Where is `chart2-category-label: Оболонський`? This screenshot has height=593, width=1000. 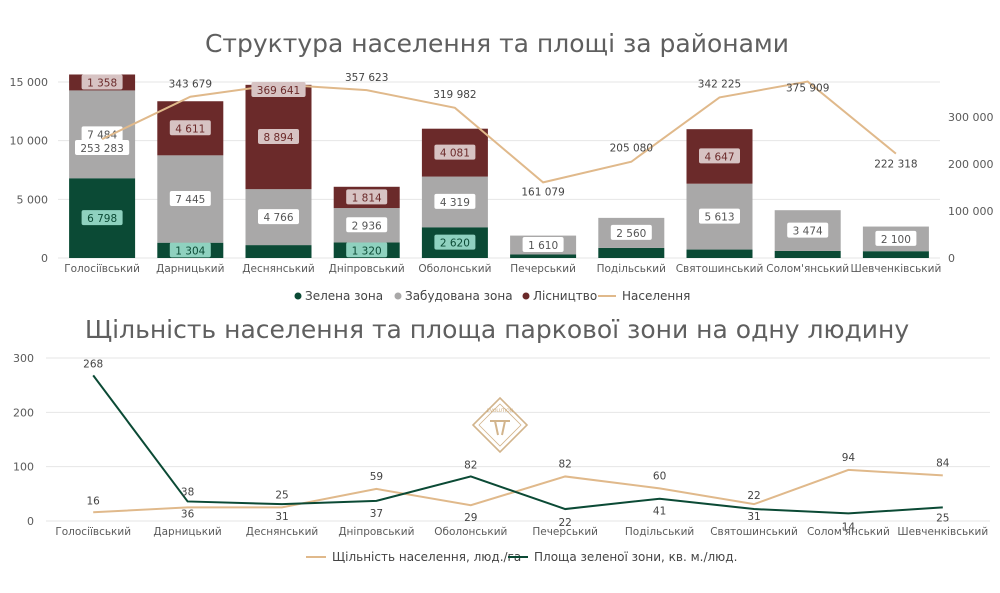
chart2-category-label: Оболонський is located at coordinates (470, 532).